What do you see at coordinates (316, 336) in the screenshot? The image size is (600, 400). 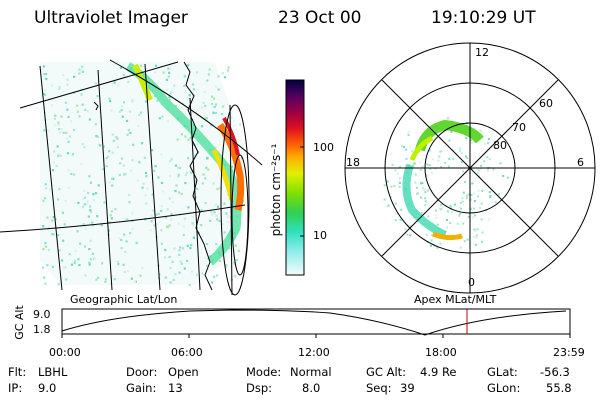 I see `altitude-x-ticks` at bounding box center [316, 336].